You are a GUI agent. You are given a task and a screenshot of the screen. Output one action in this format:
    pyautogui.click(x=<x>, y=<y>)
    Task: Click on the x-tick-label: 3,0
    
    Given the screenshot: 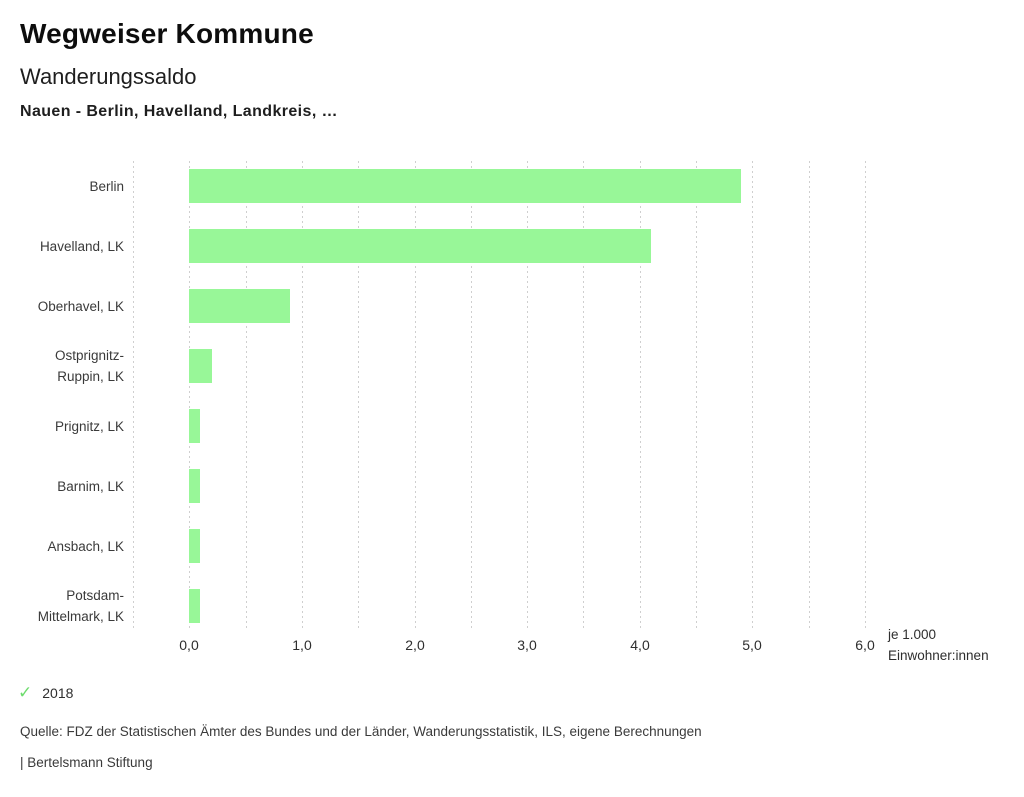 What is the action you would take?
    pyautogui.click(x=527, y=645)
    